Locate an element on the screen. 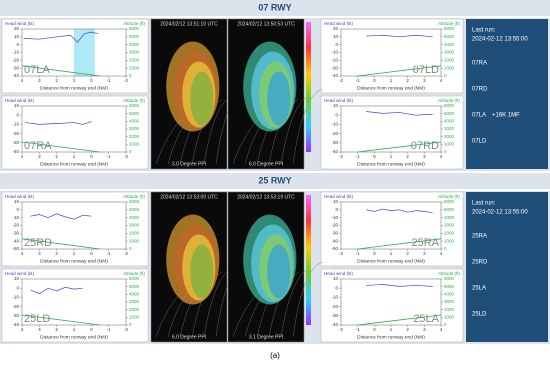  section-title: 25 RWY is located at coordinates (274, 180).